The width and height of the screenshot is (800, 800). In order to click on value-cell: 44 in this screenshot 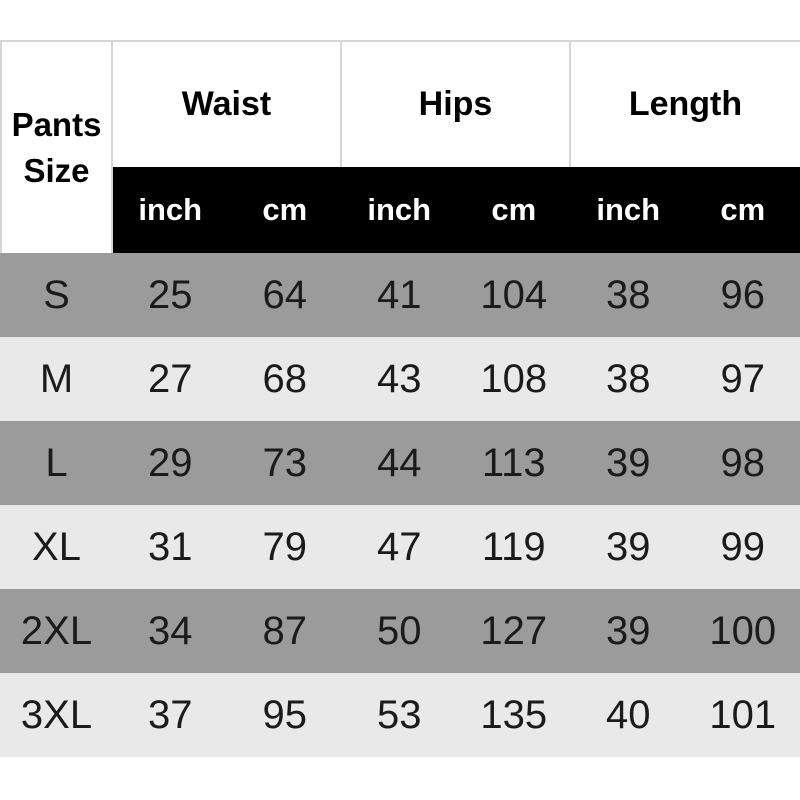, I will do `click(399, 463)`.